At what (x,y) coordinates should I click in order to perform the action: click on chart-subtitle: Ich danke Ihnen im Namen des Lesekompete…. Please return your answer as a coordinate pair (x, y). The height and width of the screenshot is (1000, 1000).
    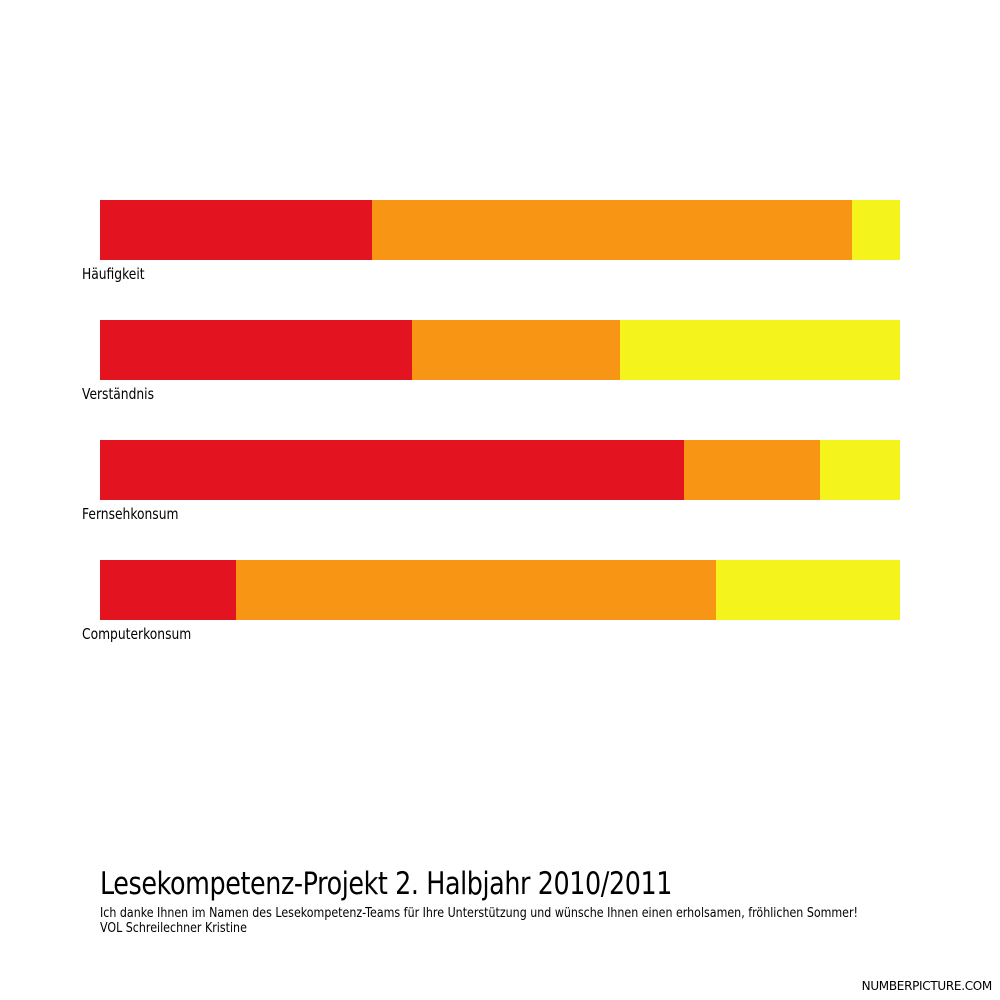
    Looking at the image, I should click on (479, 920).